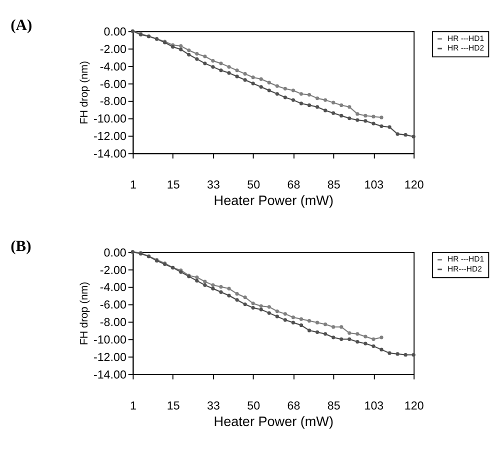 The image size is (494, 461). I want to click on chart-title: (B), so click(21, 247).